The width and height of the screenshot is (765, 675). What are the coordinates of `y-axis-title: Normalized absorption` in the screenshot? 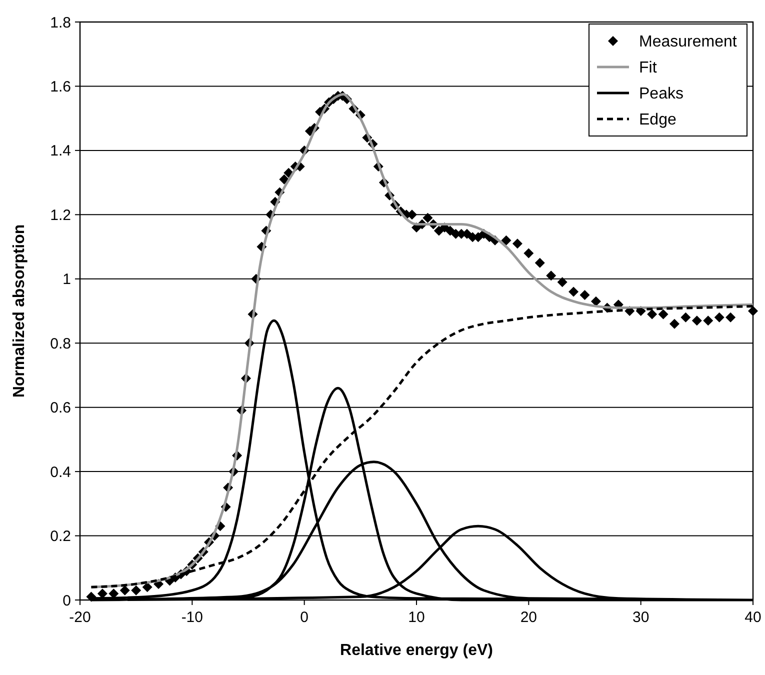 It's located at (19, 311).